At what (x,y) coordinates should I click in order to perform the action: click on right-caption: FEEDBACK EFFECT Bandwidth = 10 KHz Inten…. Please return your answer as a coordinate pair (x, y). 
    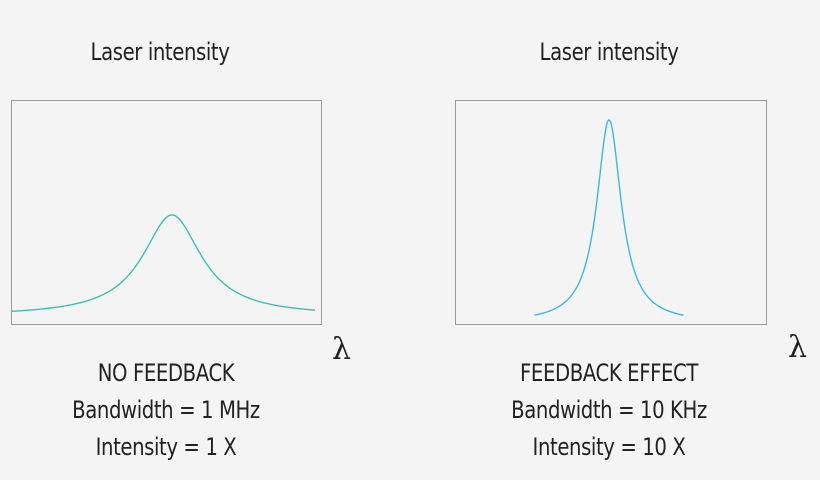
    Looking at the image, I should click on (609, 410).